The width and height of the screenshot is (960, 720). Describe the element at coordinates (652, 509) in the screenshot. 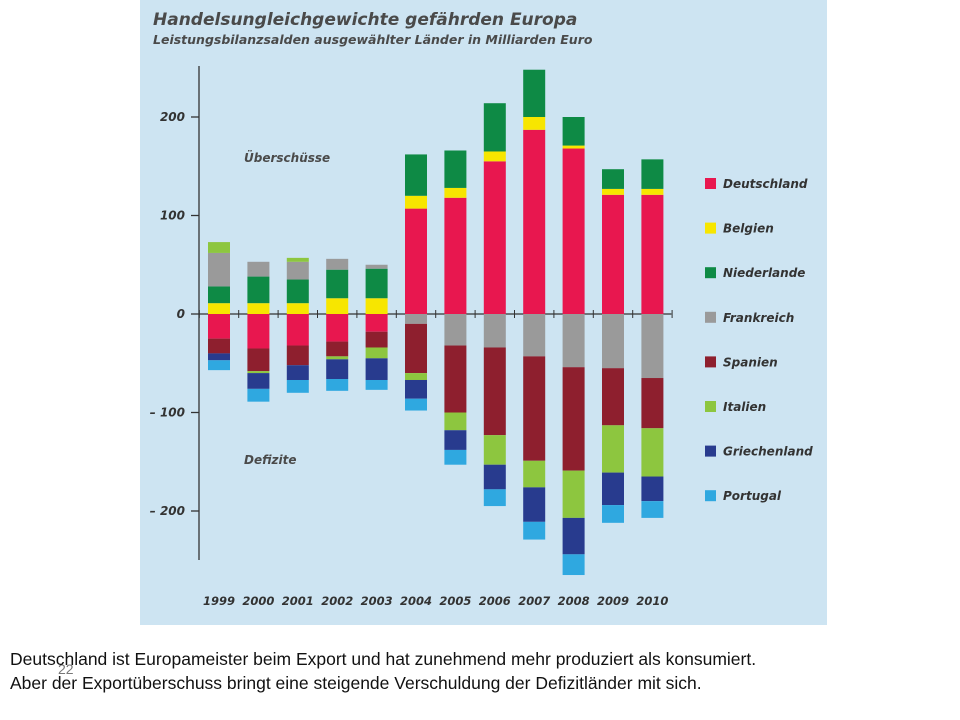

I see `bar-segment-portugal-2010` at that location.